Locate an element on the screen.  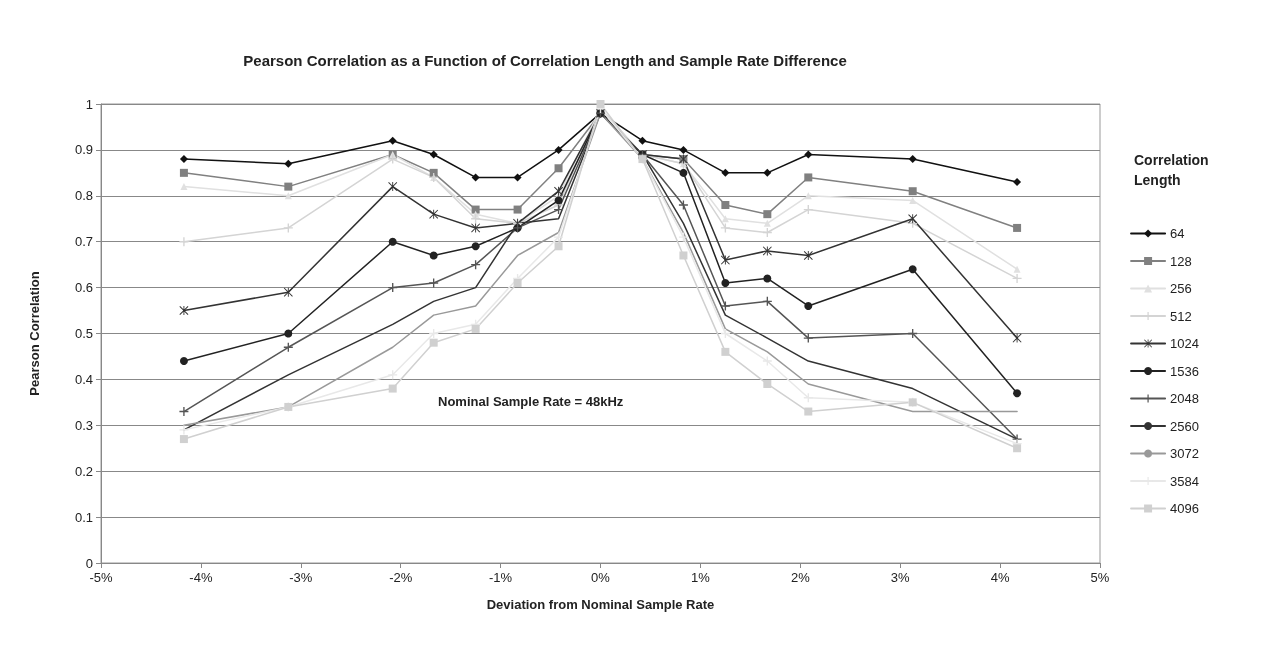
x-tick-label: 4% is located at coordinates (1000, 577).